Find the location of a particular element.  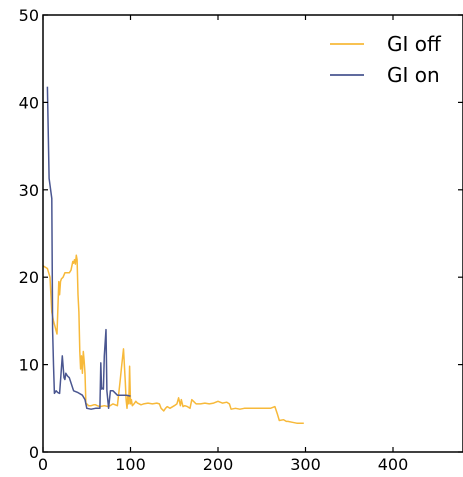

x-tick-label: 100 is located at coordinates (130, 464).